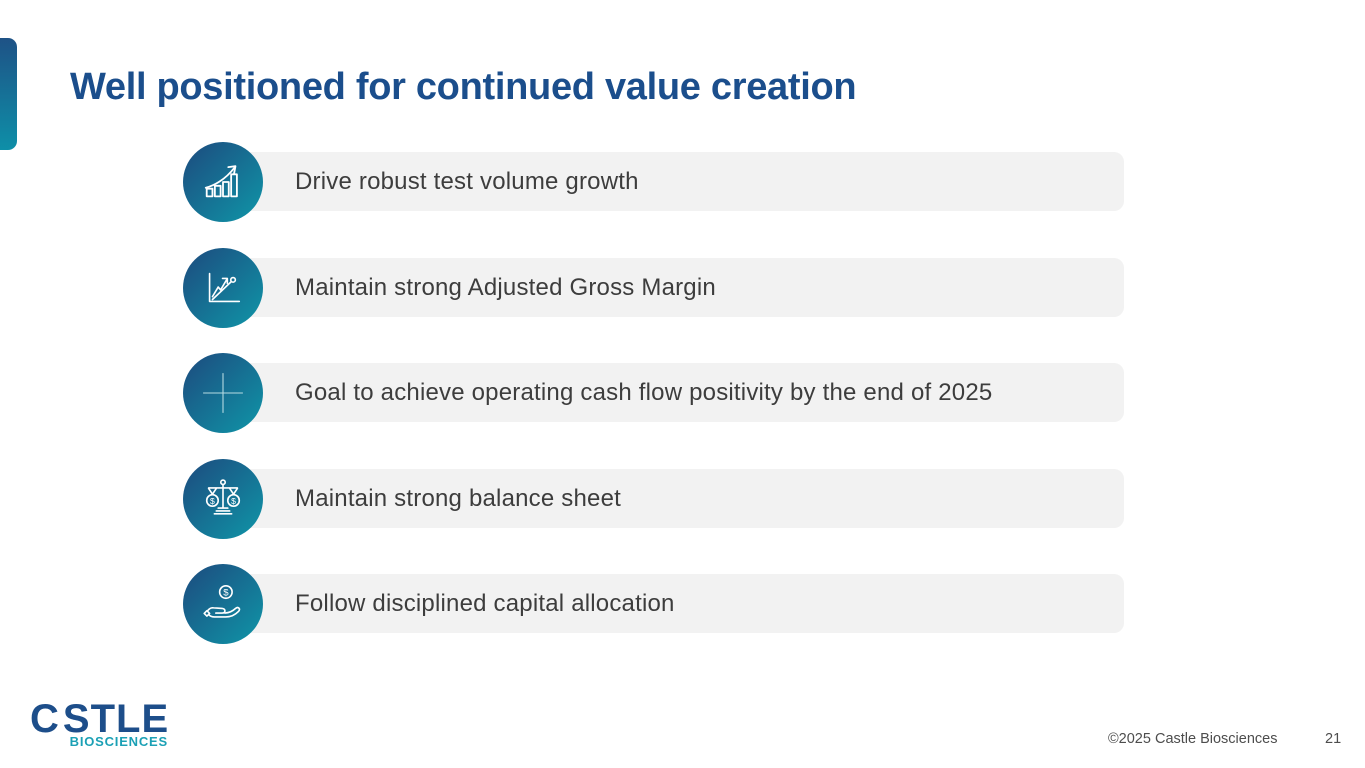  I want to click on accent-bar, so click(8, 94).